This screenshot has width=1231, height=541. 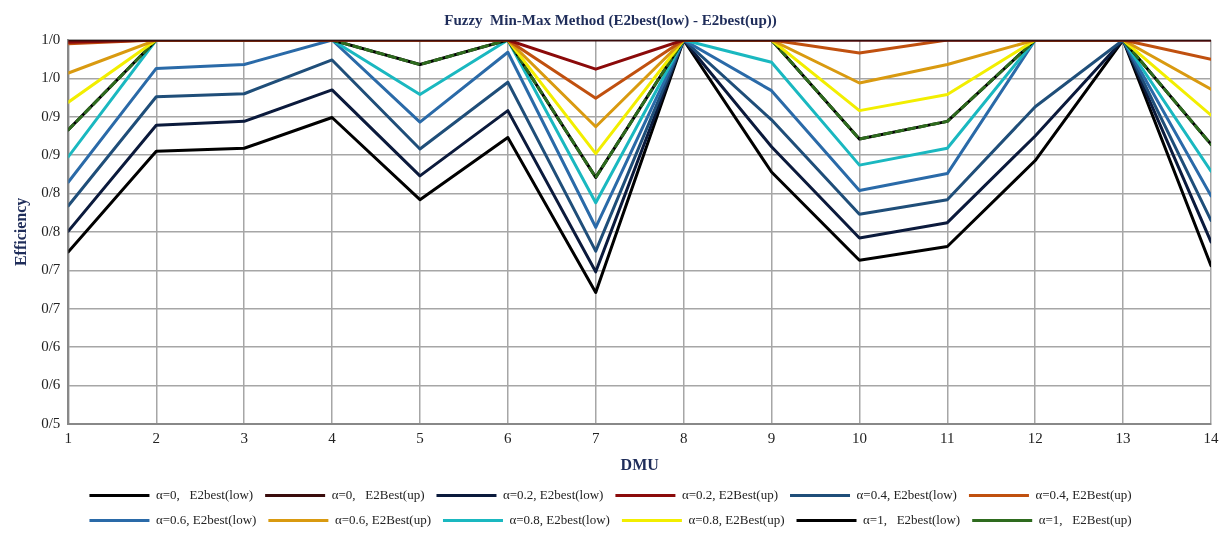 I want to click on legend-label: α=0.2, E2Best(up), so click(x=730, y=494).